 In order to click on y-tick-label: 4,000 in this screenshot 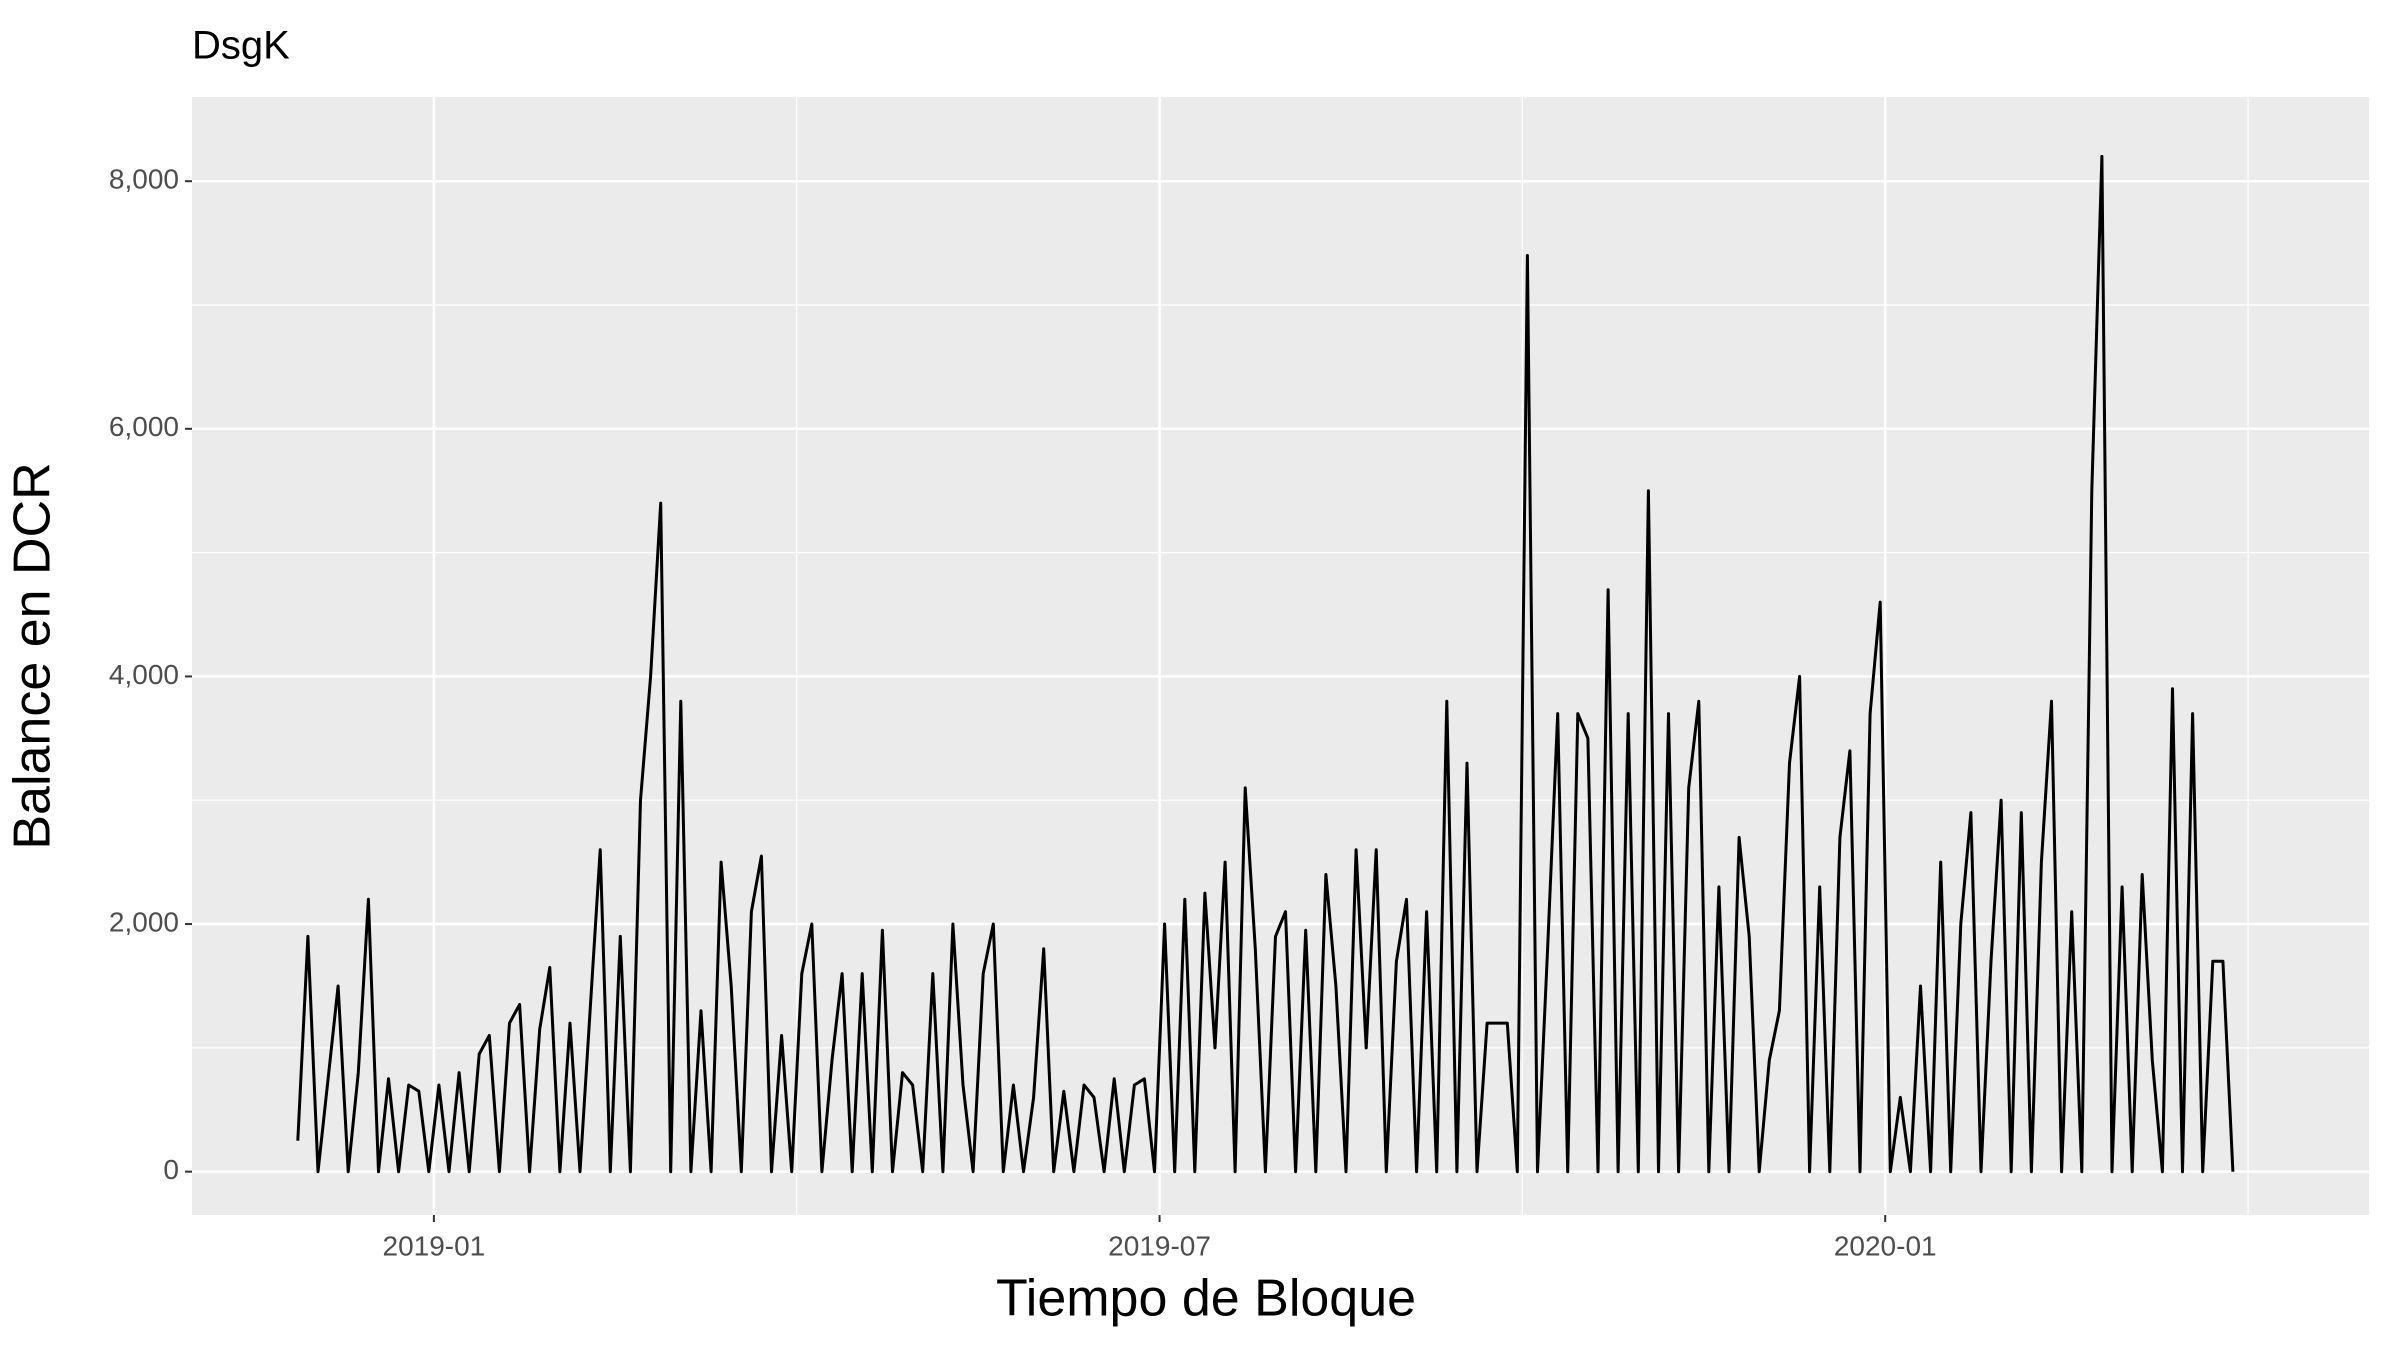, I will do `click(144, 674)`.